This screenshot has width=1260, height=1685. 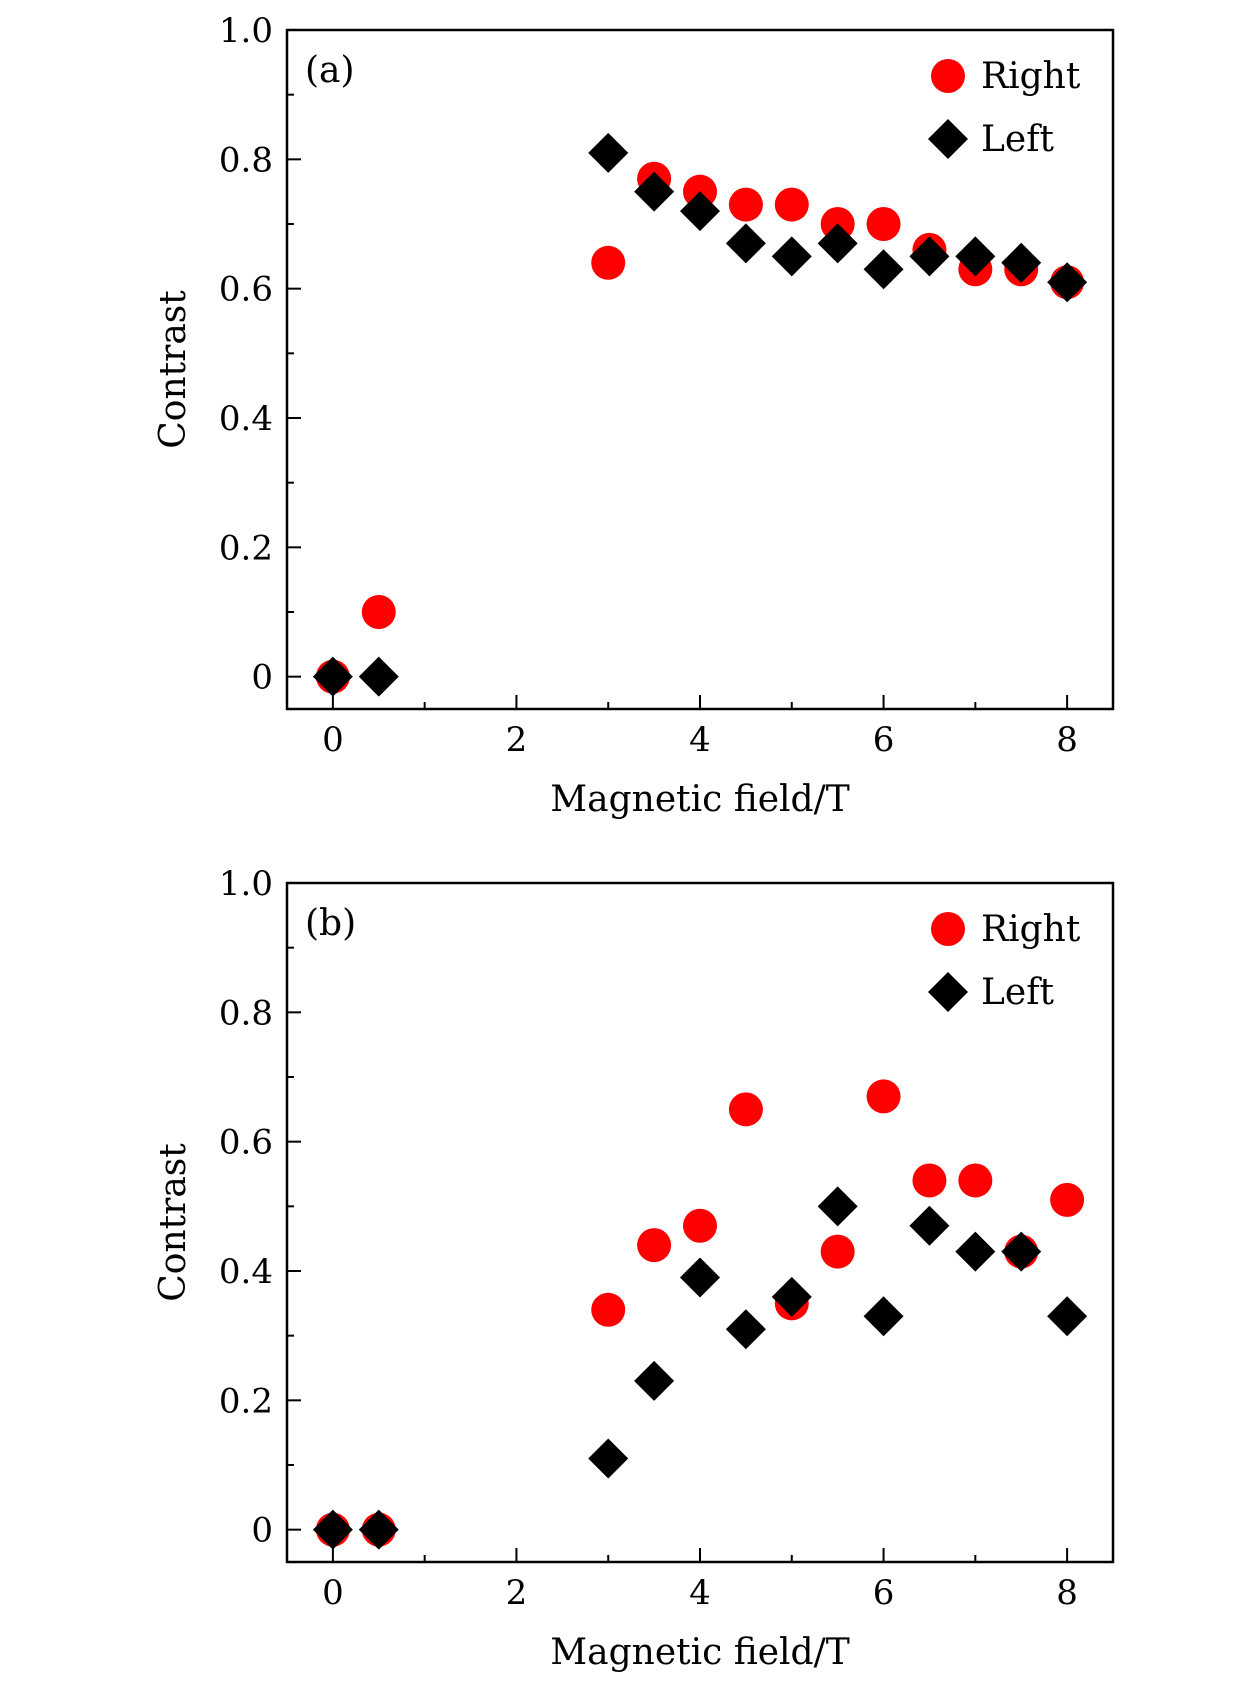 I want to click on panel-label: (a), so click(x=330, y=70).